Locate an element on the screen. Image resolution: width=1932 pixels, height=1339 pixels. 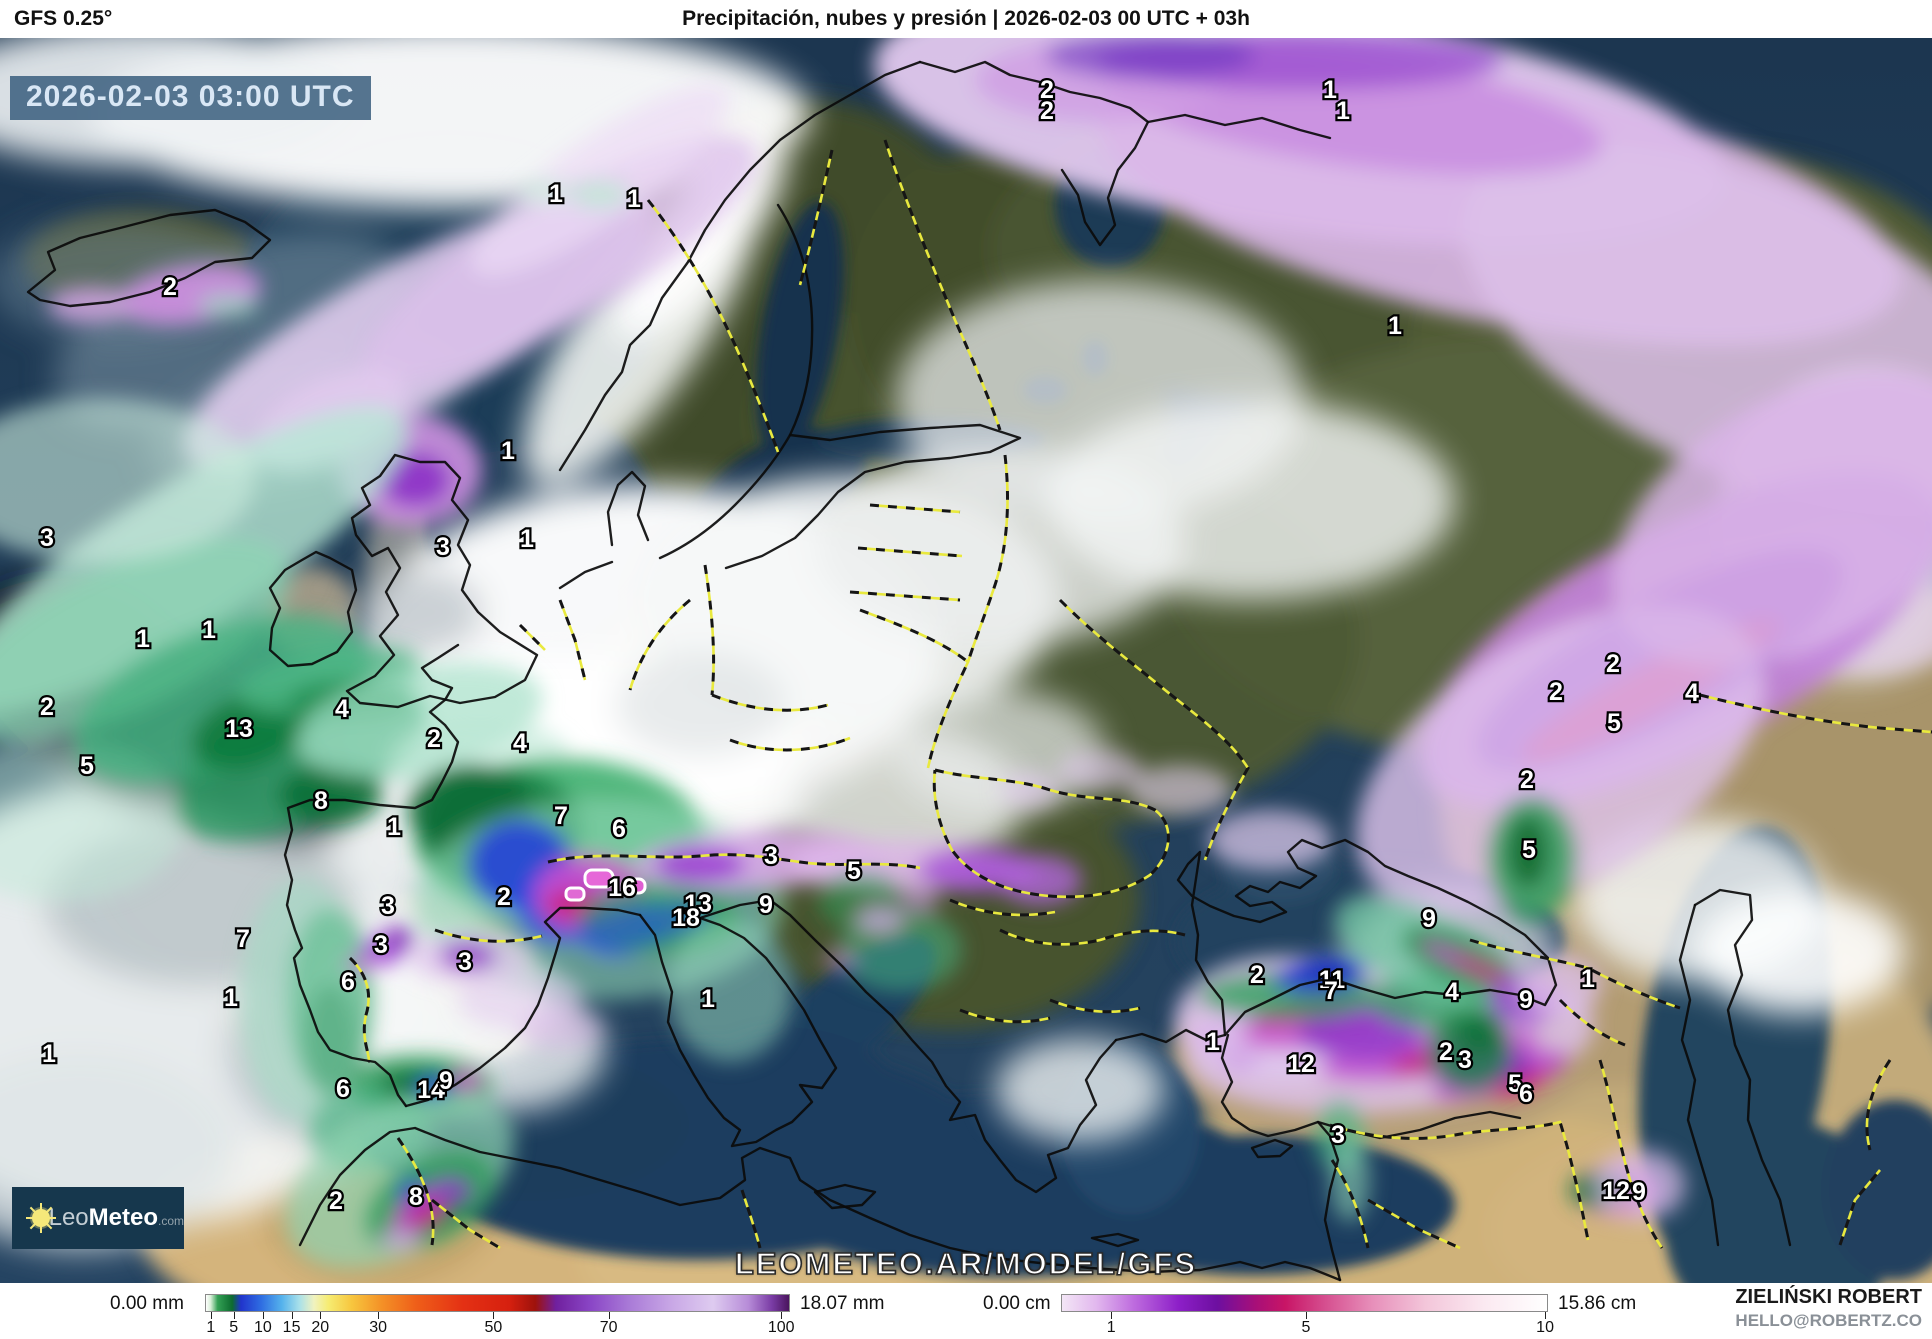
map-value-label: 11 is located at coordinates (1332, 980).